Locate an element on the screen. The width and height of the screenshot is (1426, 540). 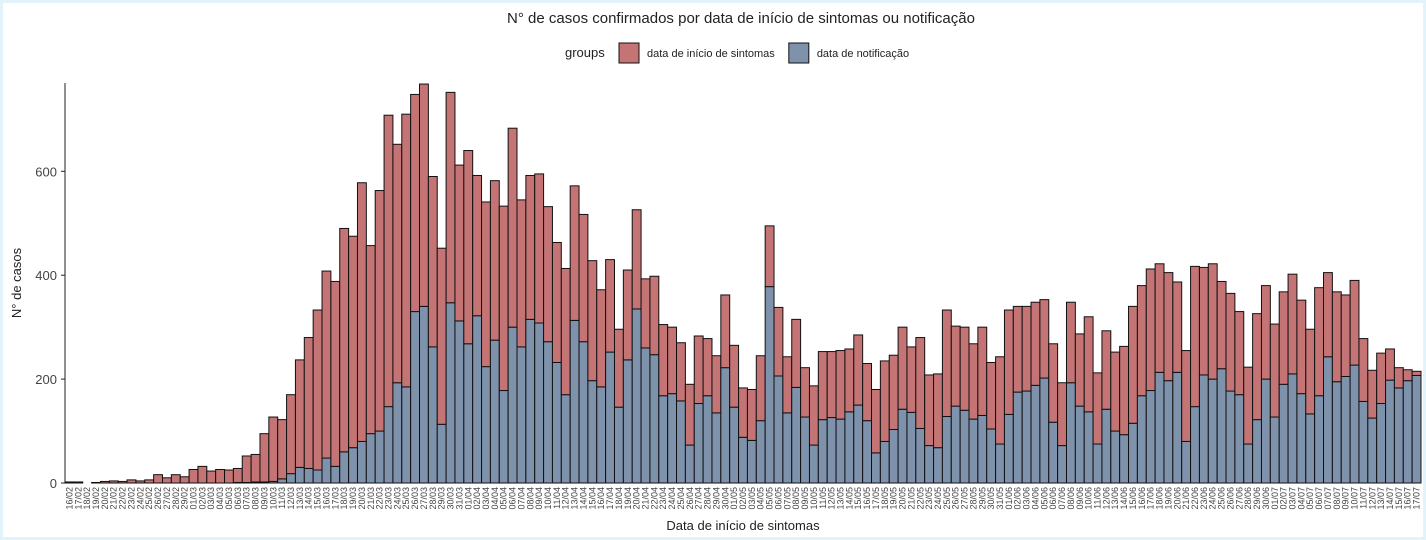
x-tick-label: 29/02 is located at coordinates (185, 498).